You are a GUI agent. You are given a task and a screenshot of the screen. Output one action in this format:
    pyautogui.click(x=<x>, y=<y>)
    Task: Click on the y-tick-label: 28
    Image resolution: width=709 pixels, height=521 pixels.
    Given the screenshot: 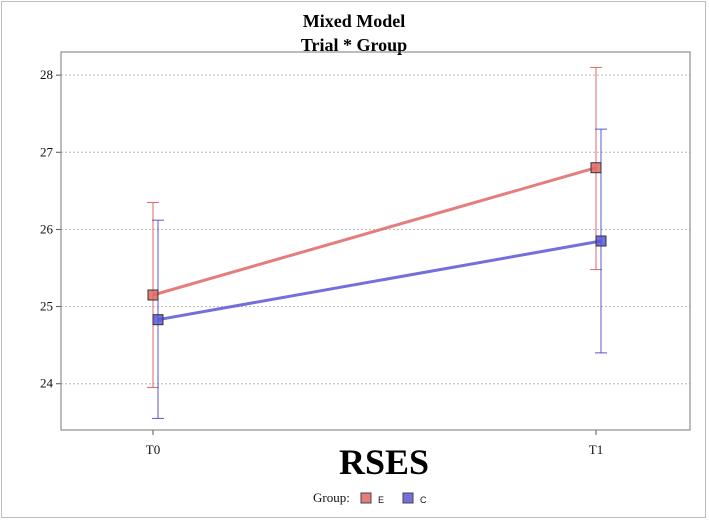 What is the action you would take?
    pyautogui.click(x=46, y=74)
    